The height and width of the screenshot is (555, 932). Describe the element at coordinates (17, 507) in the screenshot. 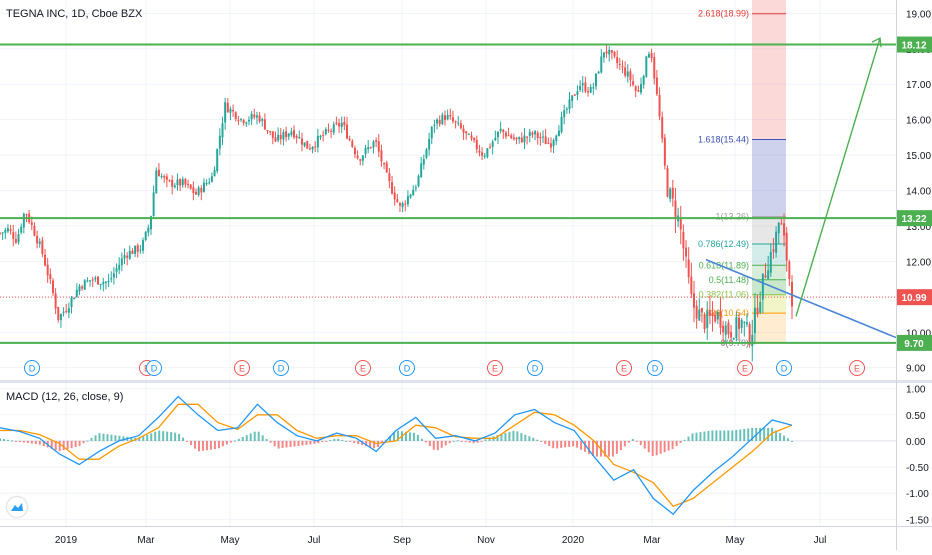

I see `tradingview-logo-icon` at that location.